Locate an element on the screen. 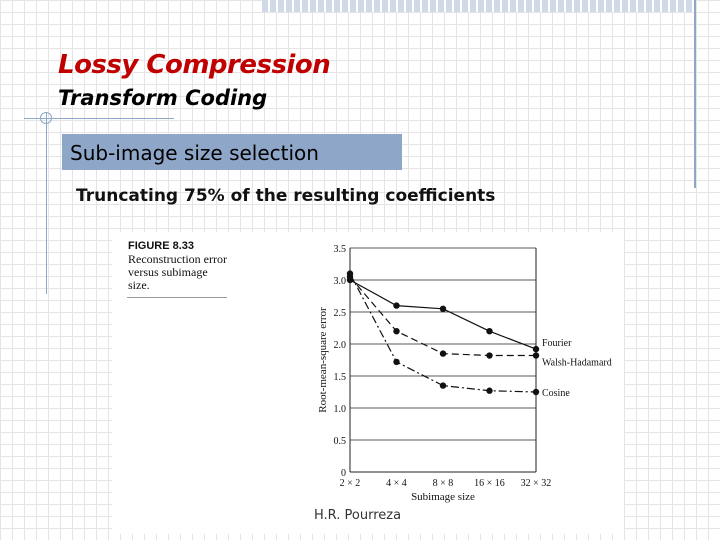 The width and height of the screenshot is (720, 540). series-label: Walsh-Hadamard is located at coordinates (577, 363).